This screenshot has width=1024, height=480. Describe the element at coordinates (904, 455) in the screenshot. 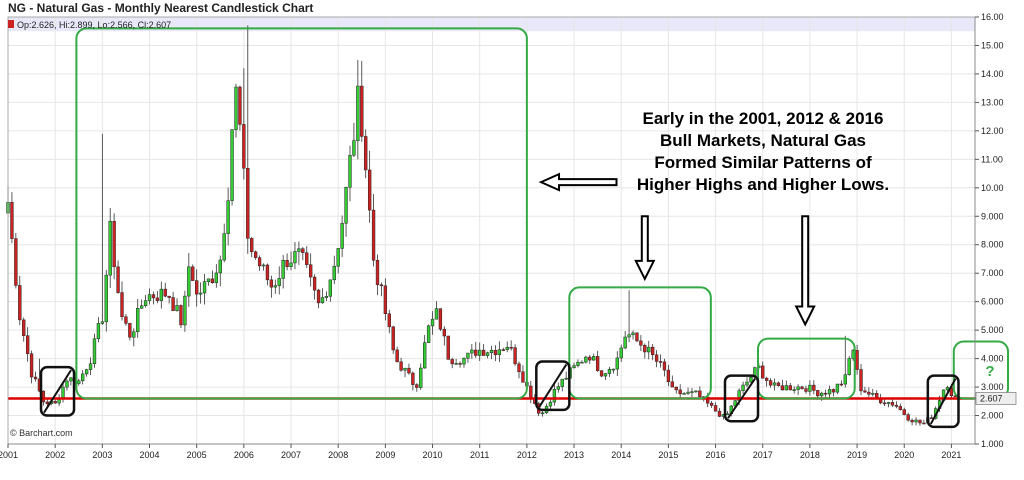

I see `x-tick-label: 2020` at that location.